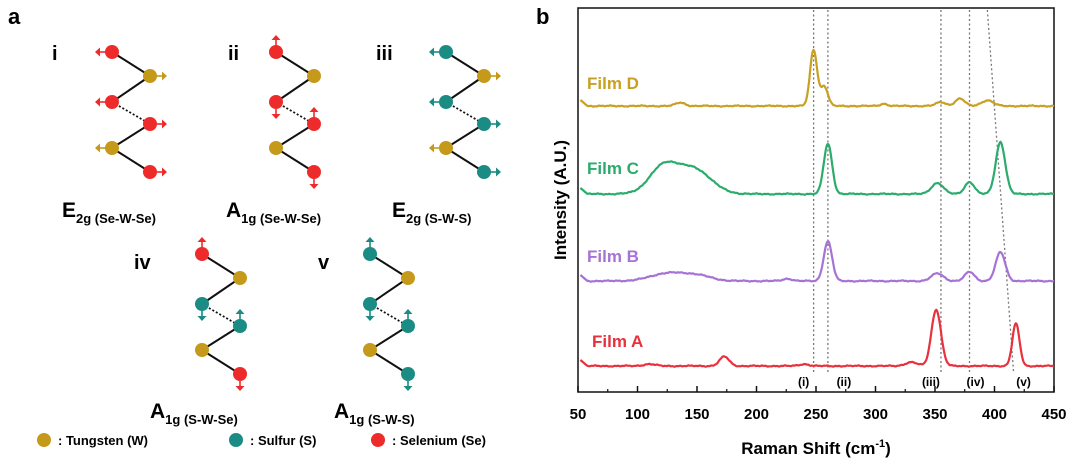 Image resolution: width=1070 pixels, height=464 pixels. I want to click on sulfur-legend-dot, so click(236, 440).